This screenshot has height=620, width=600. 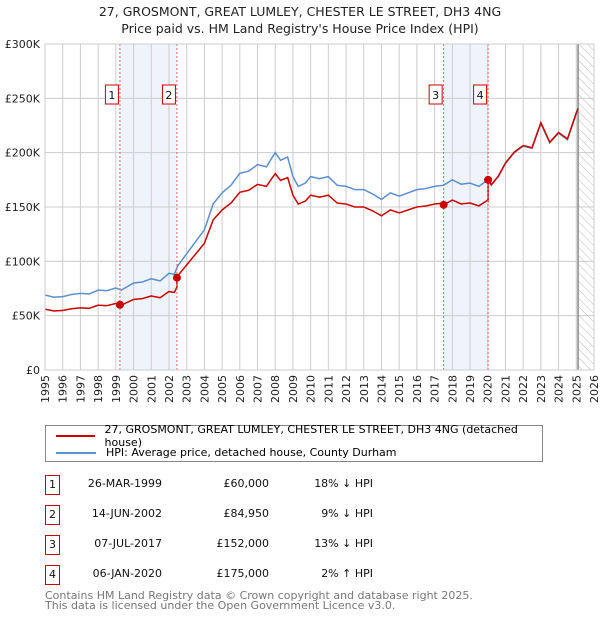 I want to click on x-tick-label: 2008, so click(x=275, y=389).